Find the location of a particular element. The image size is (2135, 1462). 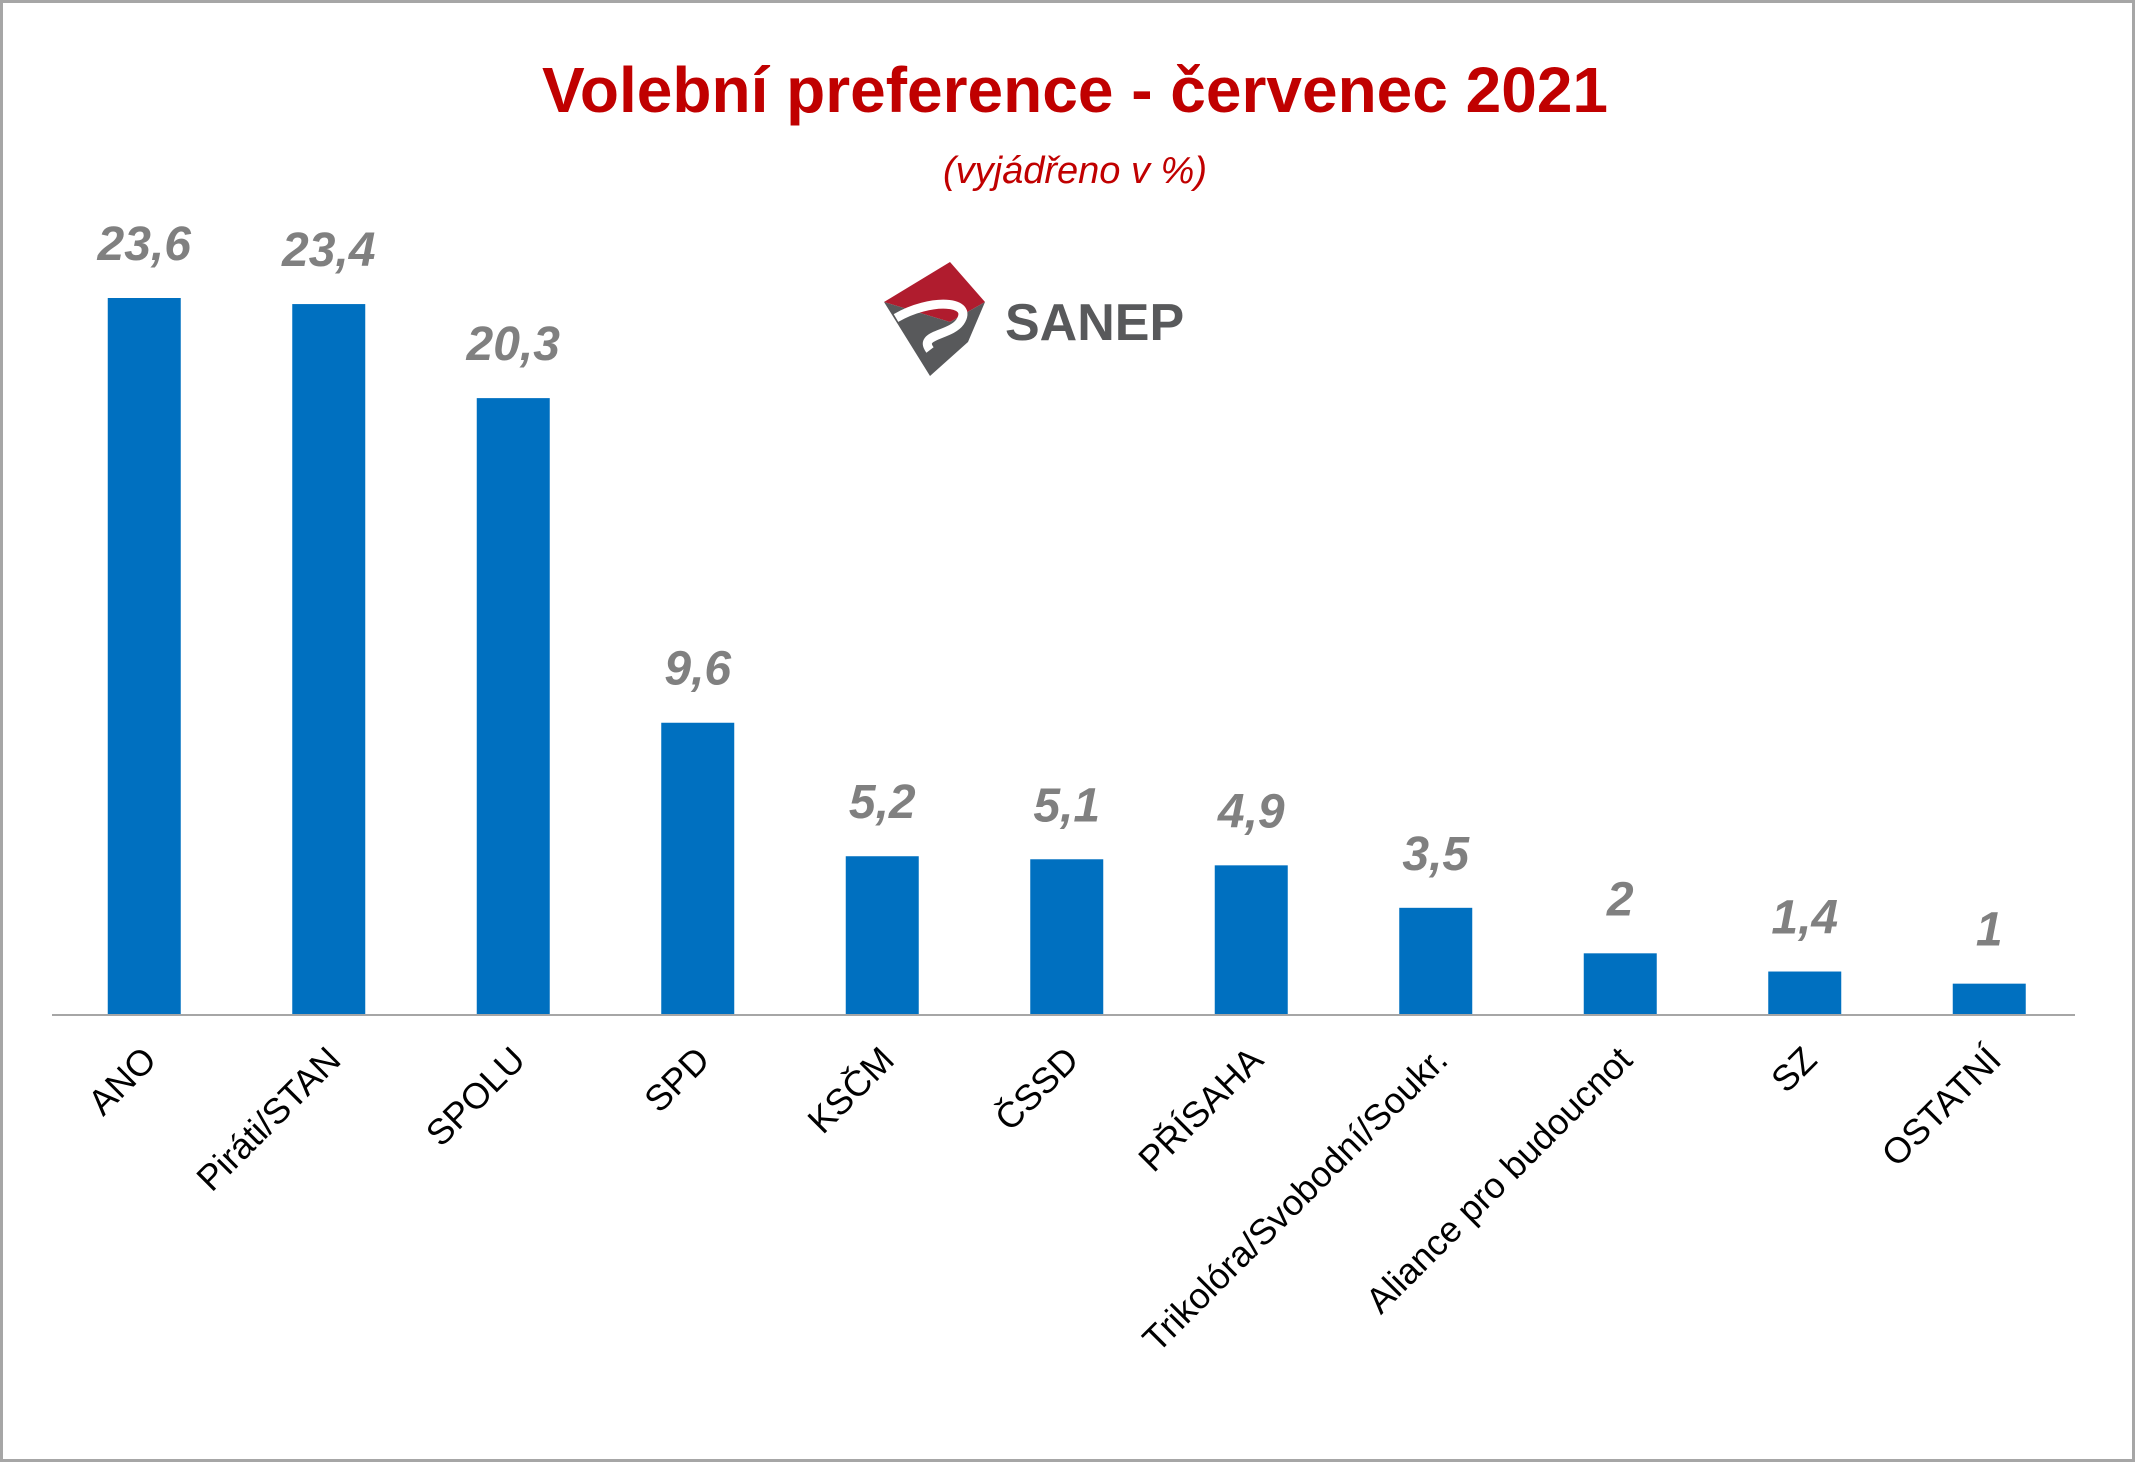

category-label-3: SPD is located at coordinates (676, 1079).